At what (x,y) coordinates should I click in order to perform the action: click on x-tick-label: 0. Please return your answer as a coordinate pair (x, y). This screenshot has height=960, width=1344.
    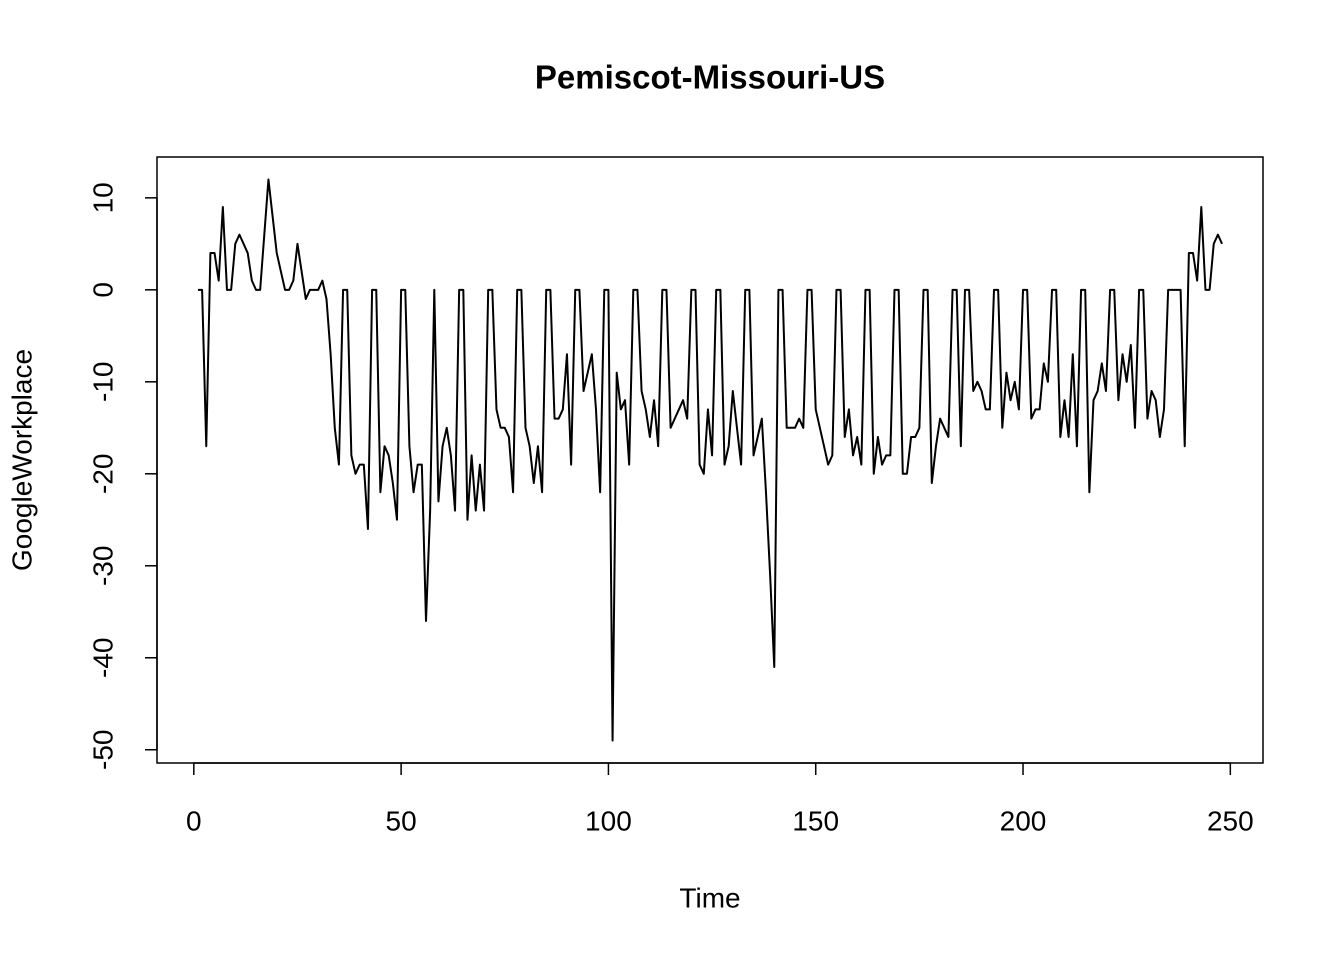
    Looking at the image, I should click on (194, 820).